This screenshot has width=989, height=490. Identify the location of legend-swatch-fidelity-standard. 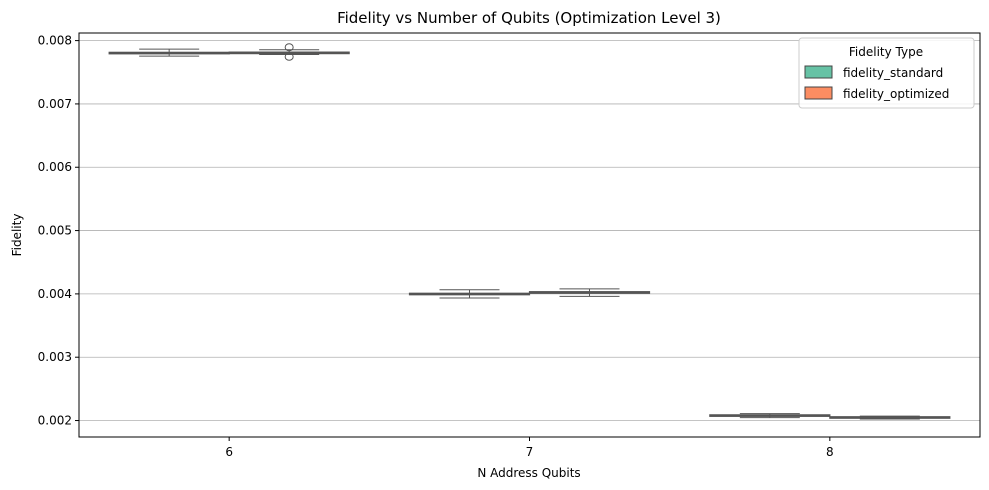
(818, 72).